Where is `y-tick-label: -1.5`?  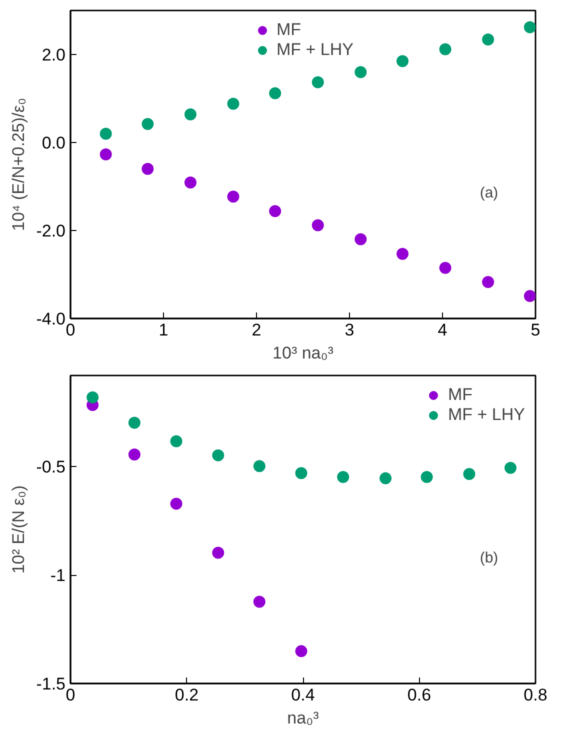 y-tick-label: -1.5 is located at coordinates (51, 684).